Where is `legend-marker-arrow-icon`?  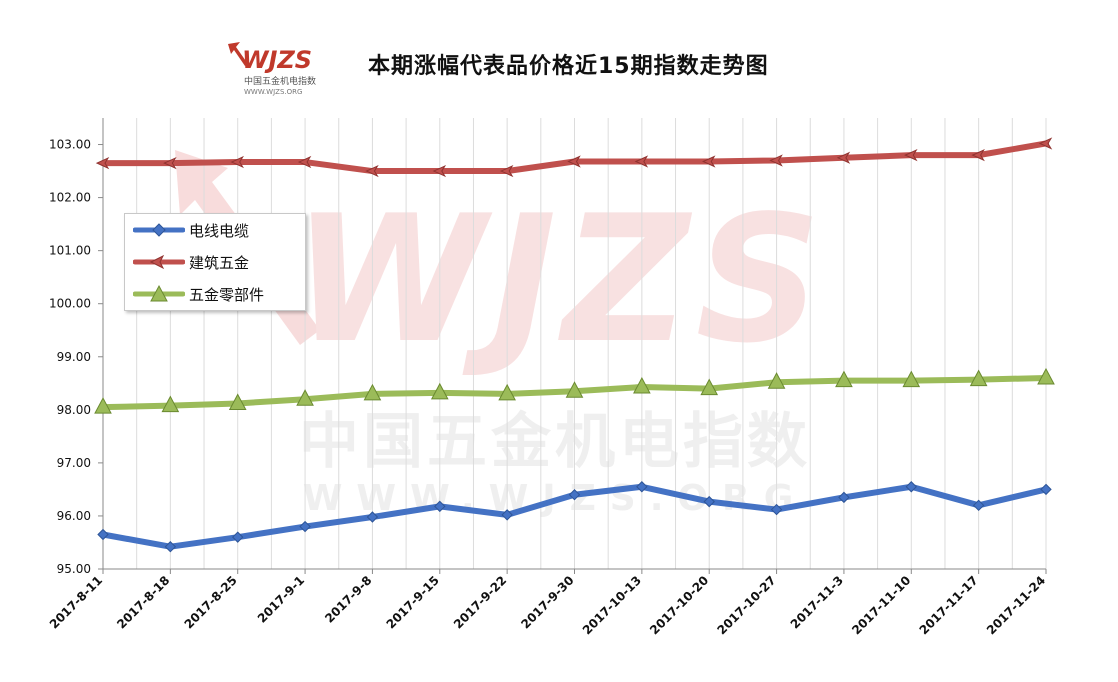 legend-marker-arrow-icon is located at coordinates (159, 262).